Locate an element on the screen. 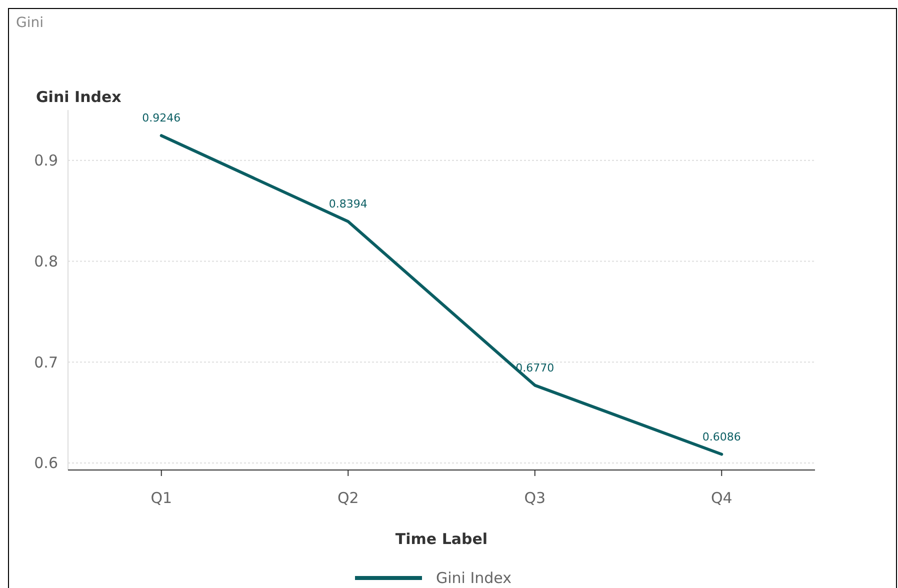 The height and width of the screenshot is (588, 898). y-tick-label: 0.8 is located at coordinates (46, 261).